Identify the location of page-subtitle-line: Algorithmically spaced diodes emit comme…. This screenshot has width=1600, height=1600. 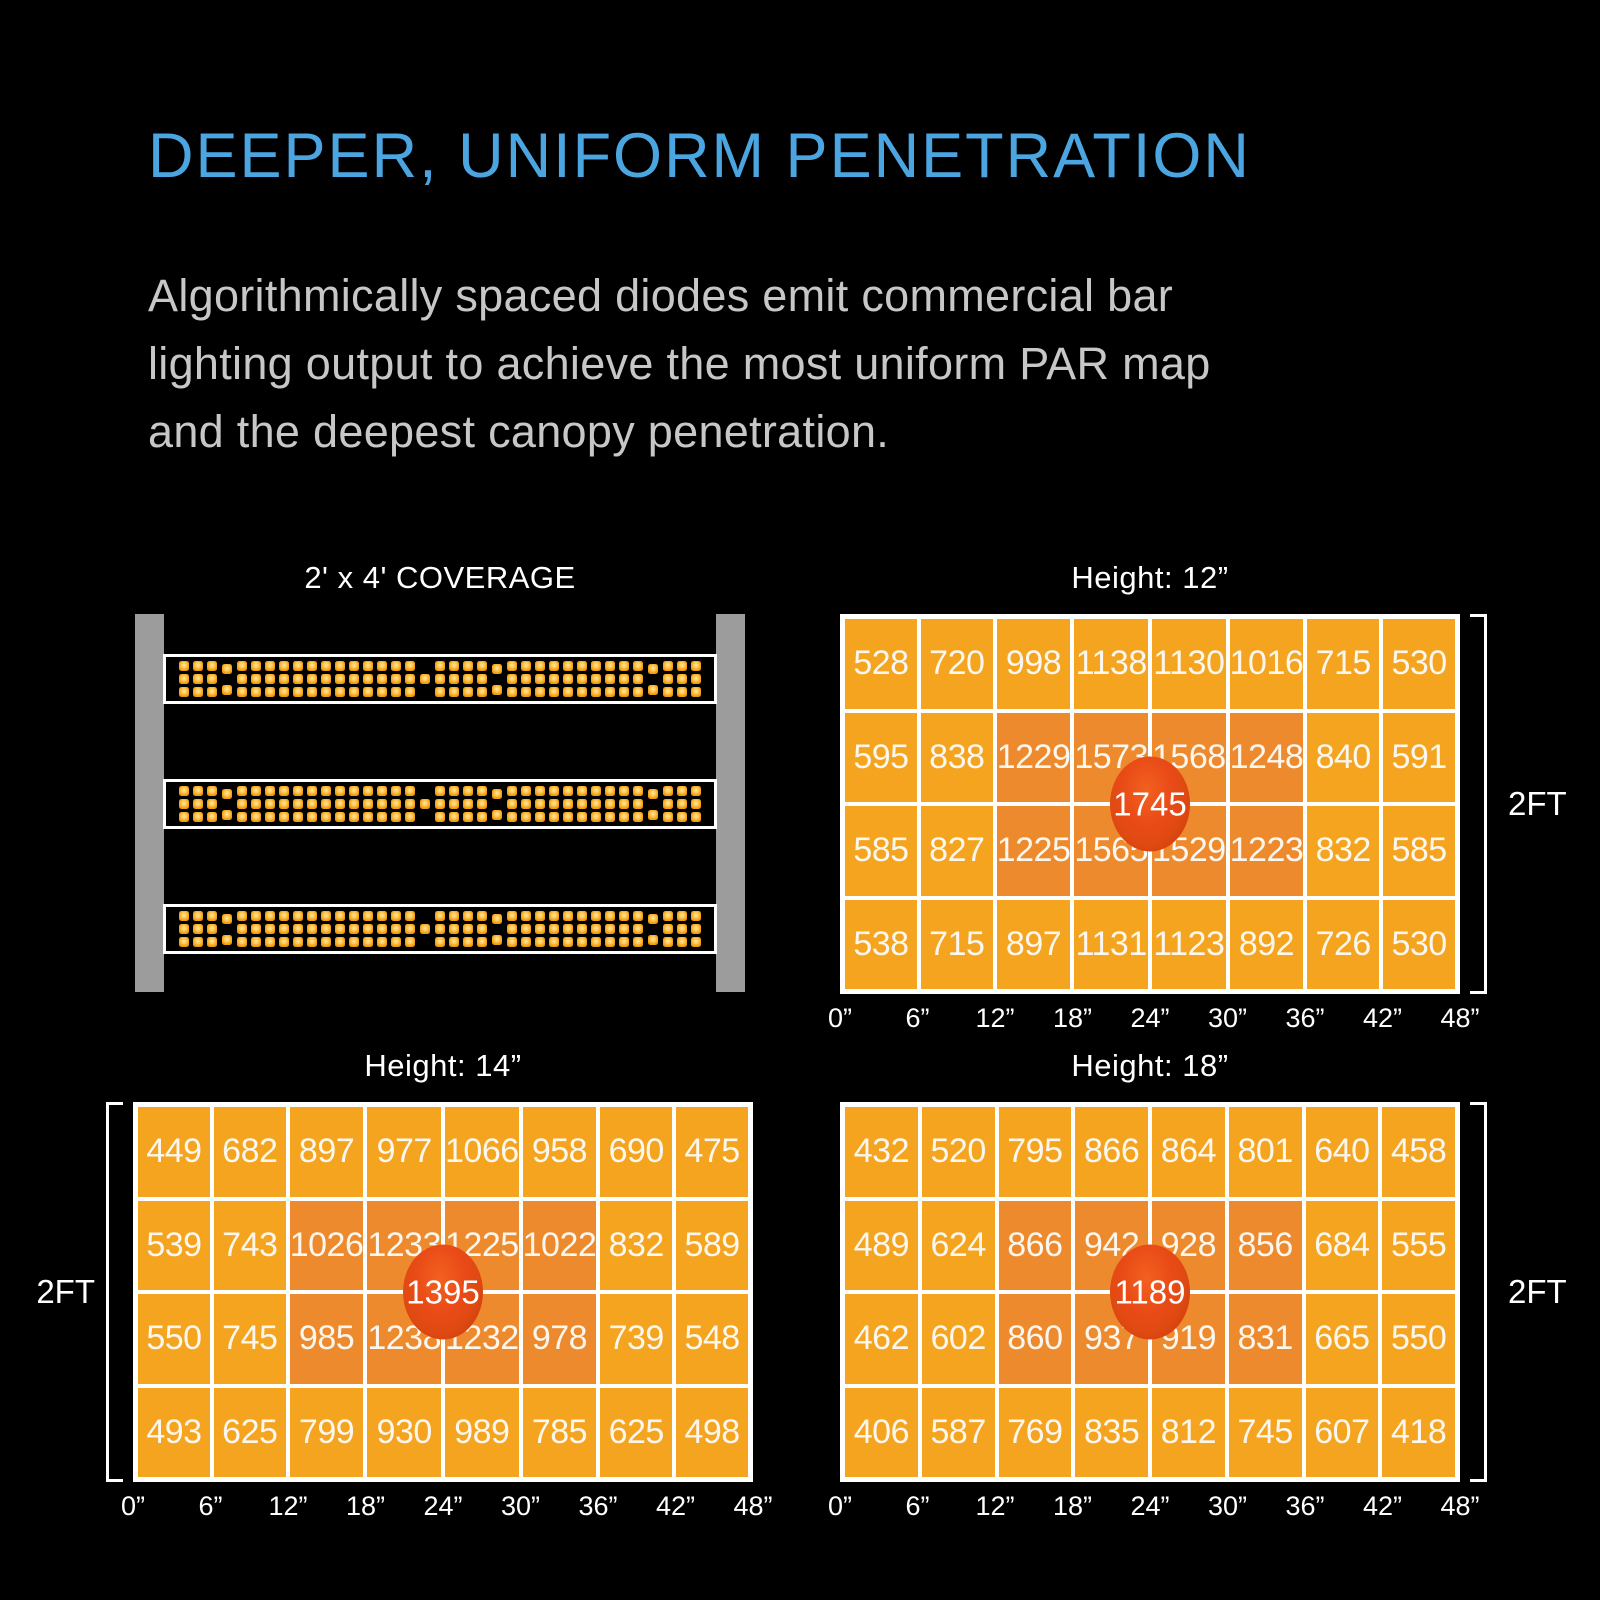
(661, 295).